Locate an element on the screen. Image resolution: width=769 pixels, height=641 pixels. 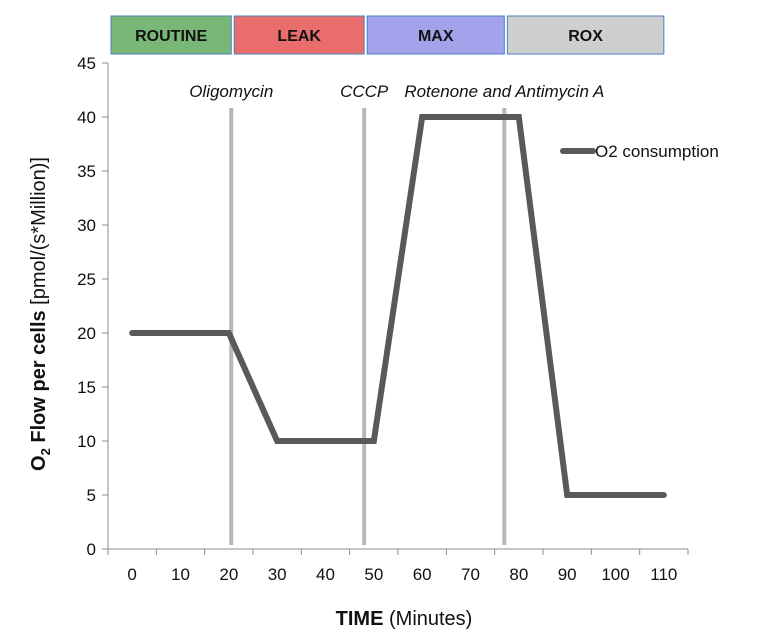
phase-box-routine is located at coordinates (171, 35).